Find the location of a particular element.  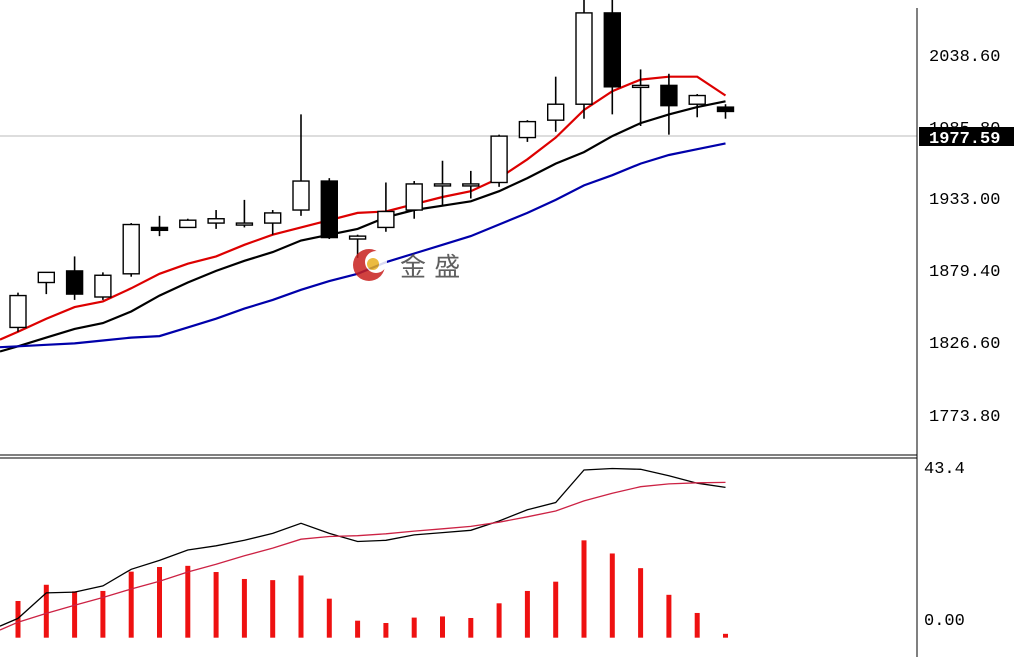

price-tick-label: 1773.80 is located at coordinates (964, 417).